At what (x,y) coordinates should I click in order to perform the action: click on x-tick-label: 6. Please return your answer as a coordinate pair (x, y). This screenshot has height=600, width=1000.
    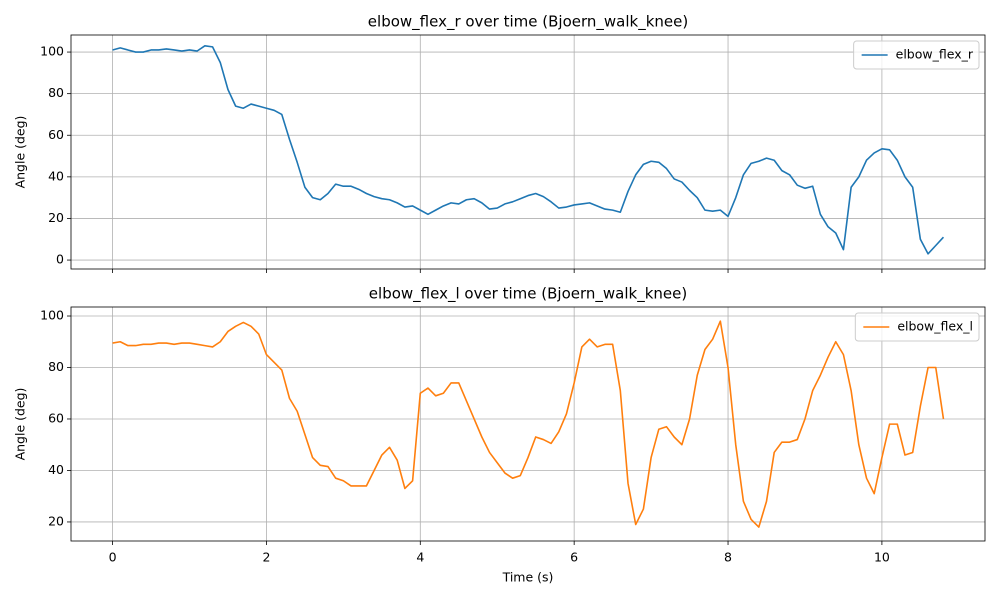
    Looking at the image, I should click on (574, 557).